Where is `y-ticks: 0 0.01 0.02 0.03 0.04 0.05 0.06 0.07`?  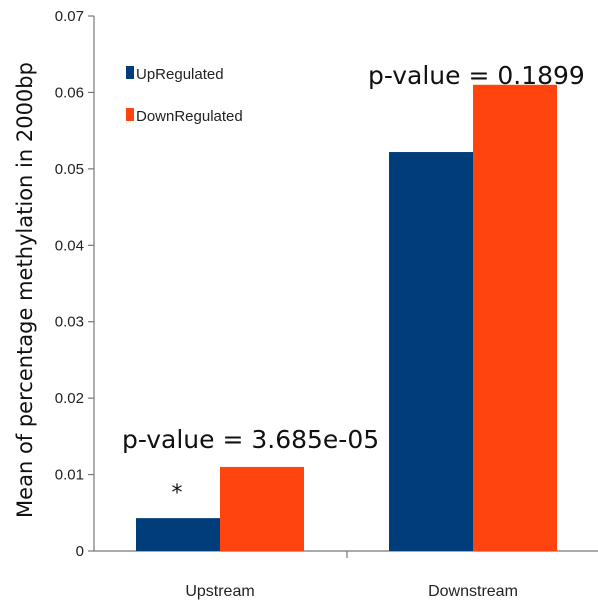
y-ticks: 0 0.01 0.02 0.03 0.04 0.05 0.06 0.07 is located at coordinates (74, 284).